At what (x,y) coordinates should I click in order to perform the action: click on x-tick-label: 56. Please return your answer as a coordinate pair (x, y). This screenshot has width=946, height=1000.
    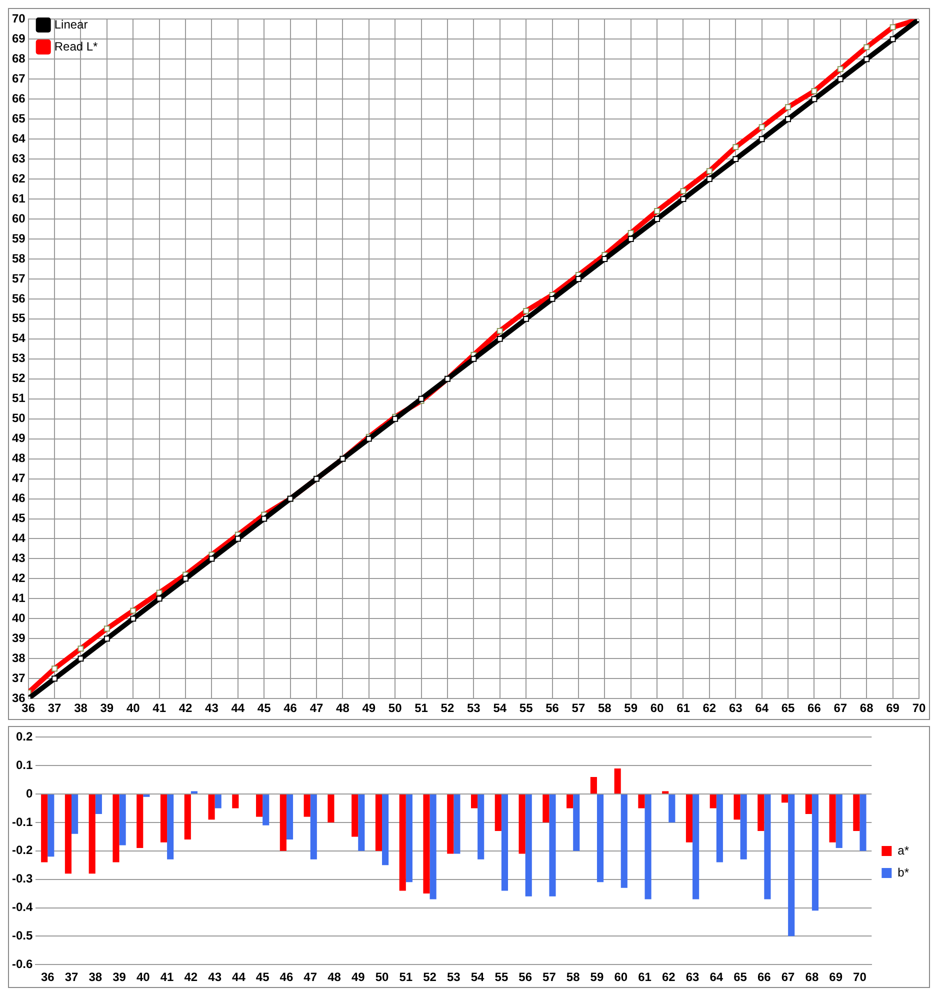
    Looking at the image, I should click on (525, 977).